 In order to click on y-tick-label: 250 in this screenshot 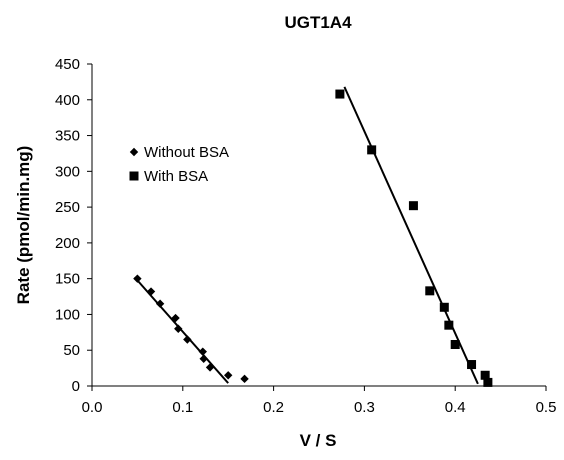, I will do `click(67, 207)`.